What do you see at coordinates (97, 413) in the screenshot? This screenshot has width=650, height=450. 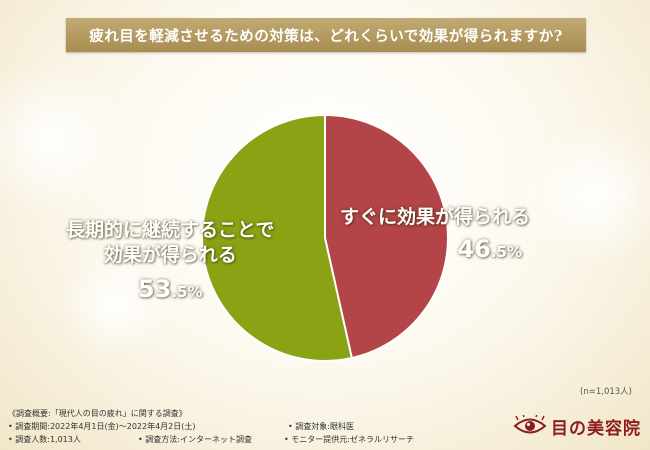 I see `survey-heading: 《調査概要:「現代人の目の疲れ」に関する調査》` at bounding box center [97, 413].